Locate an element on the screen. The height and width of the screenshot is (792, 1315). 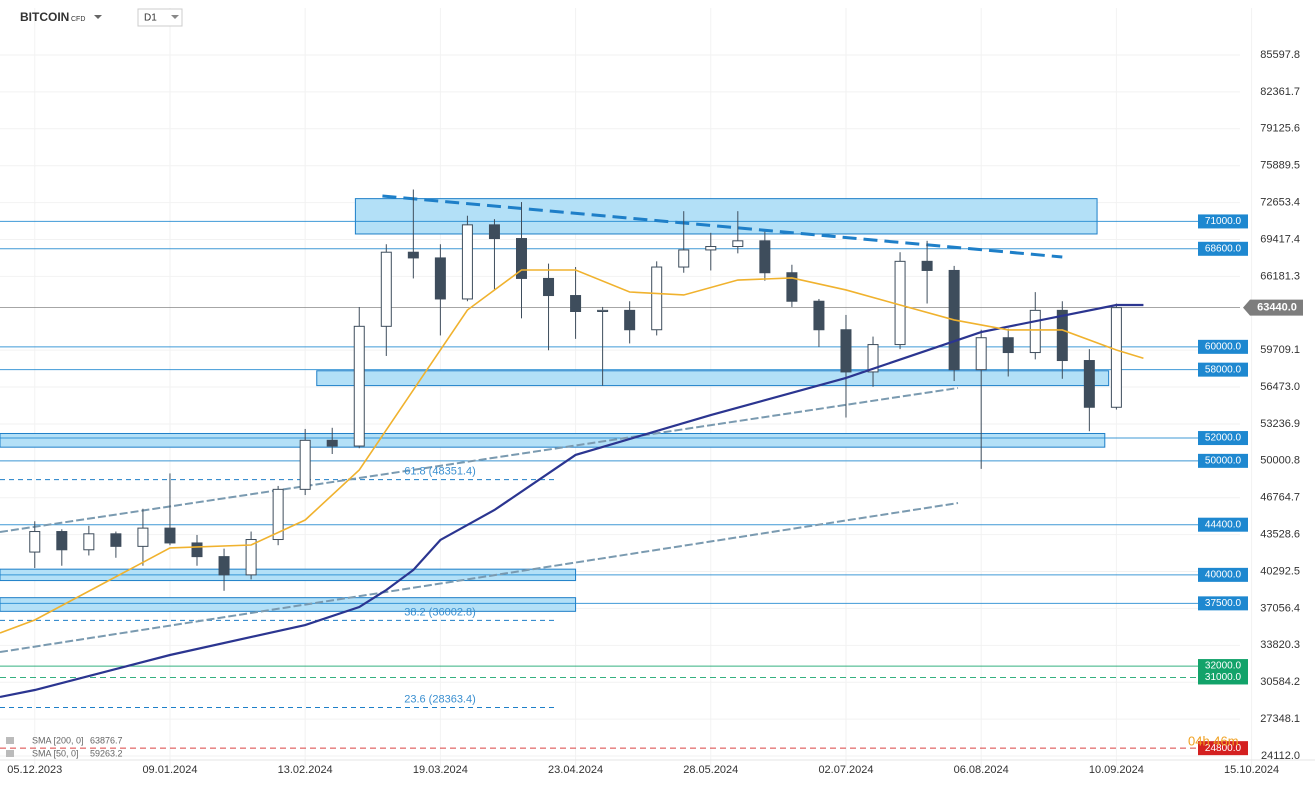
level-label: 32000.0 is located at coordinates (1223, 666).